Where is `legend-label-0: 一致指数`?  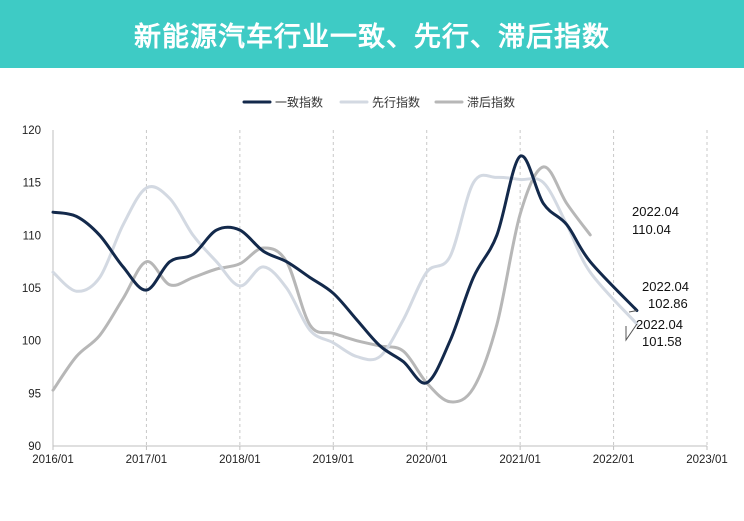
legend-label-0: 一致指数 is located at coordinates (299, 102).